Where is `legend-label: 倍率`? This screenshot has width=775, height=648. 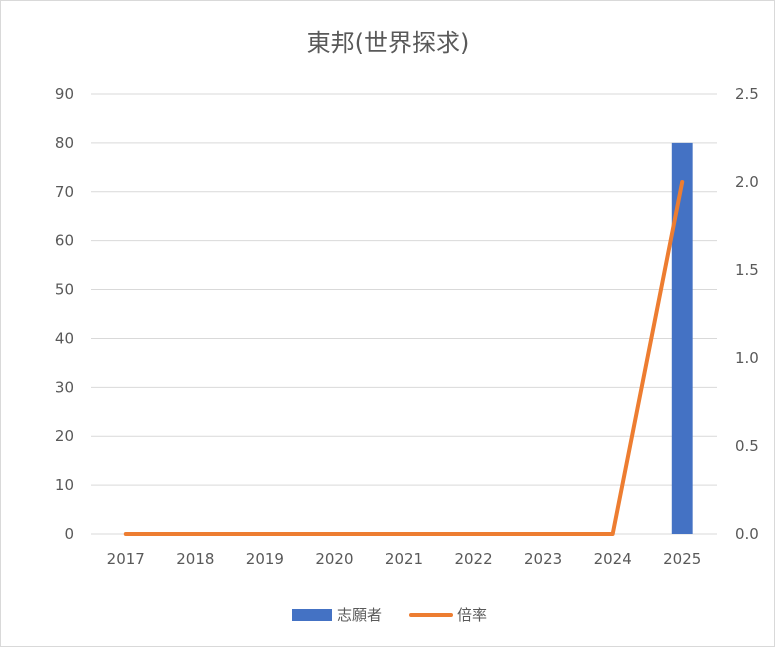
legend-label: 倍率 is located at coordinates (472, 615).